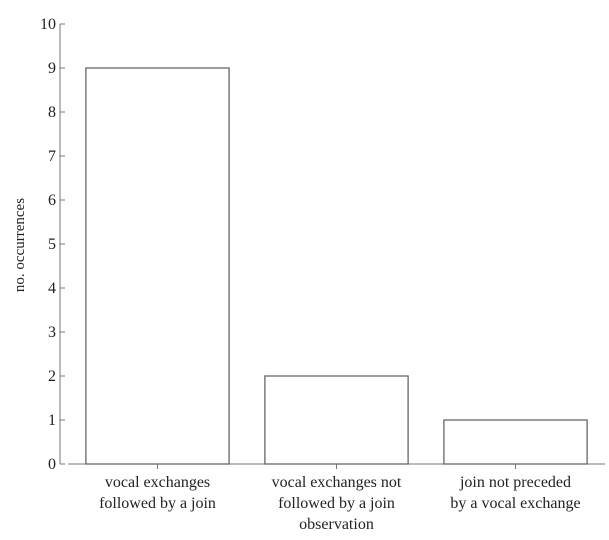 This screenshot has height=540, width=609. Describe the element at coordinates (20, 245) in the screenshot. I see `y-axis-title: no. occurrences` at that location.